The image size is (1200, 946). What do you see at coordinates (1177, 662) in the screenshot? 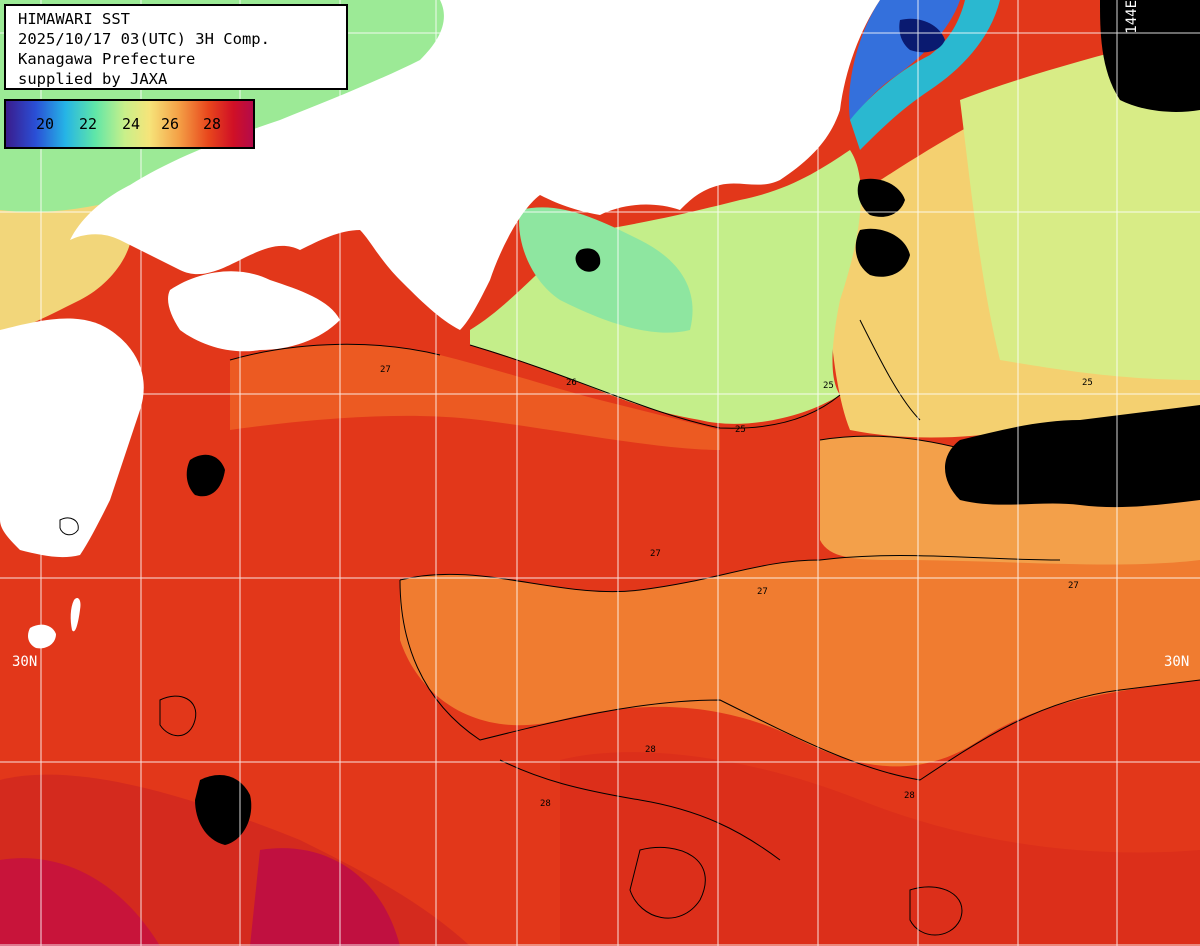
I see `latitude-label-right: 30N` at bounding box center [1177, 662].